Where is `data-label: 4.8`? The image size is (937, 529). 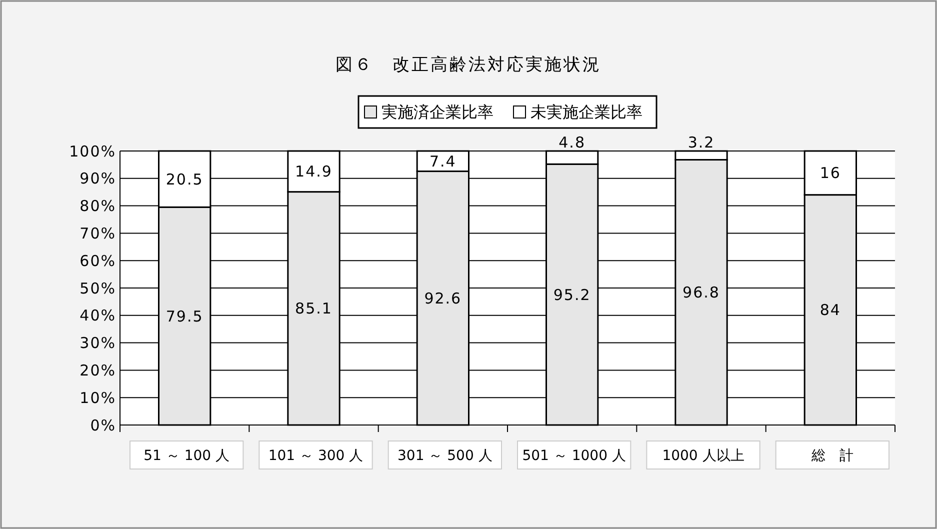
data-label: 4.8 is located at coordinates (572, 142).